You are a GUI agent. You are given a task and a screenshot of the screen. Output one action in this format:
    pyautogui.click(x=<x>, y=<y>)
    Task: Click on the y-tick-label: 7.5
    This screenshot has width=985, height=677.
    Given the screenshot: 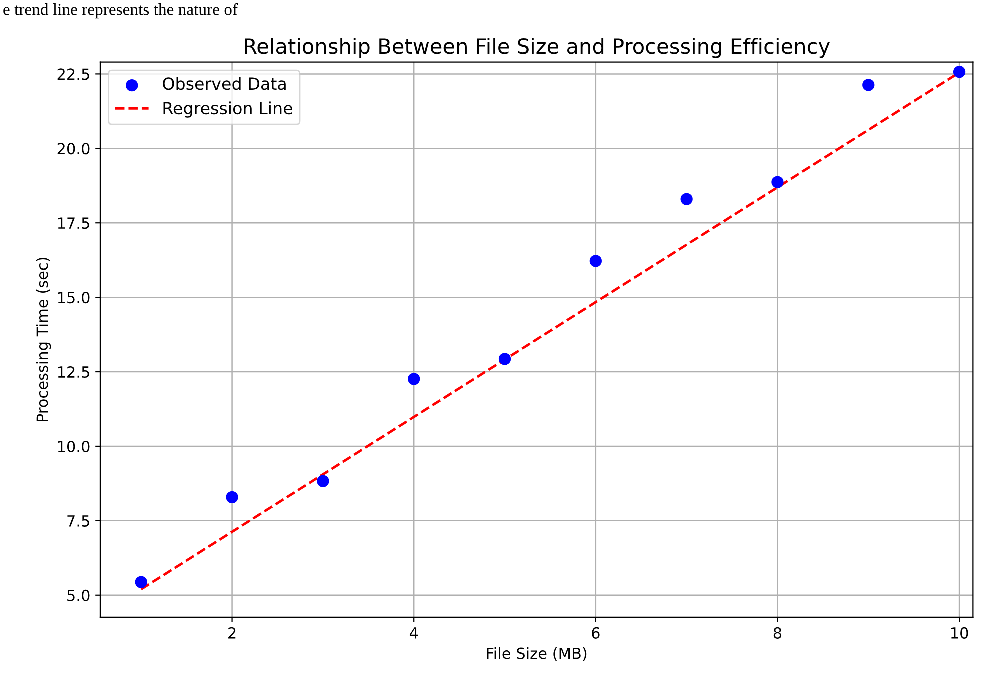 What is the action you would take?
    pyautogui.click(x=79, y=521)
    